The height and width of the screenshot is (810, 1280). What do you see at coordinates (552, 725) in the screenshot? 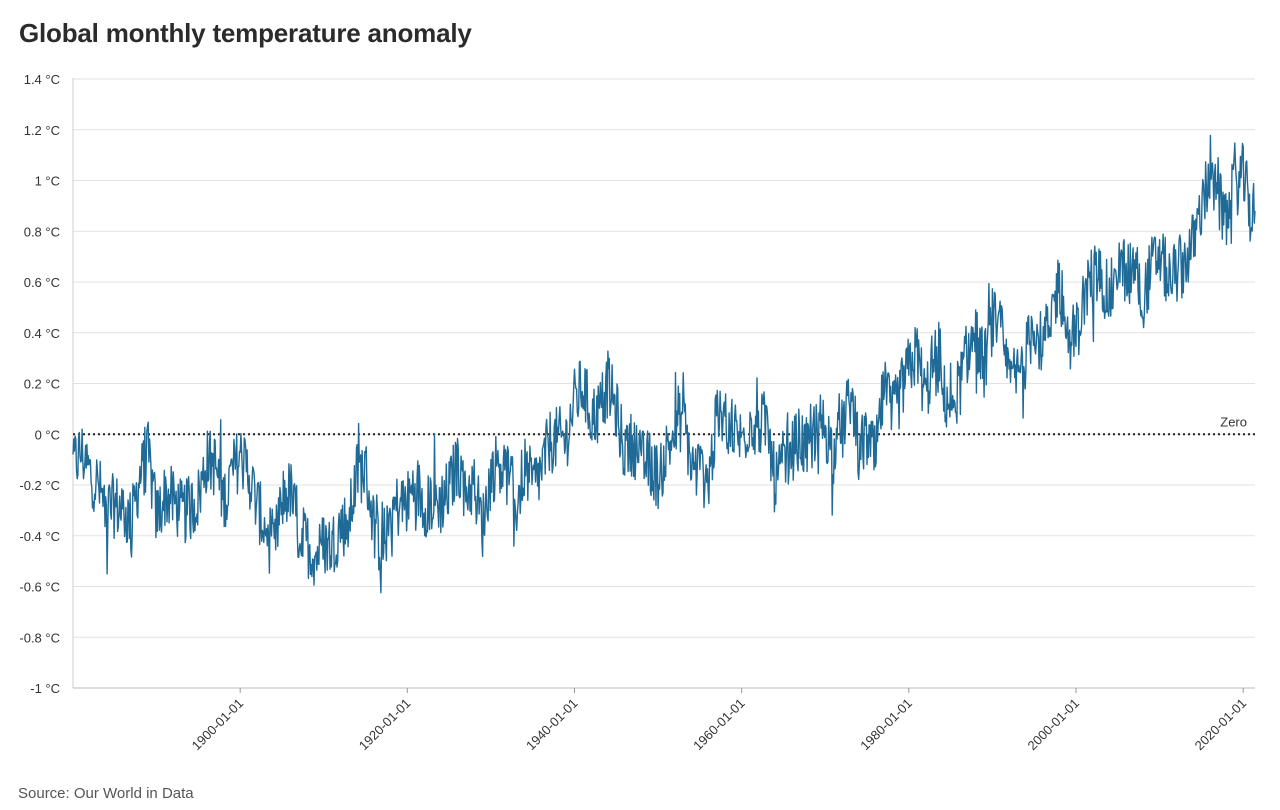
I see `x-tick-label: 1940-01-01` at bounding box center [552, 725].